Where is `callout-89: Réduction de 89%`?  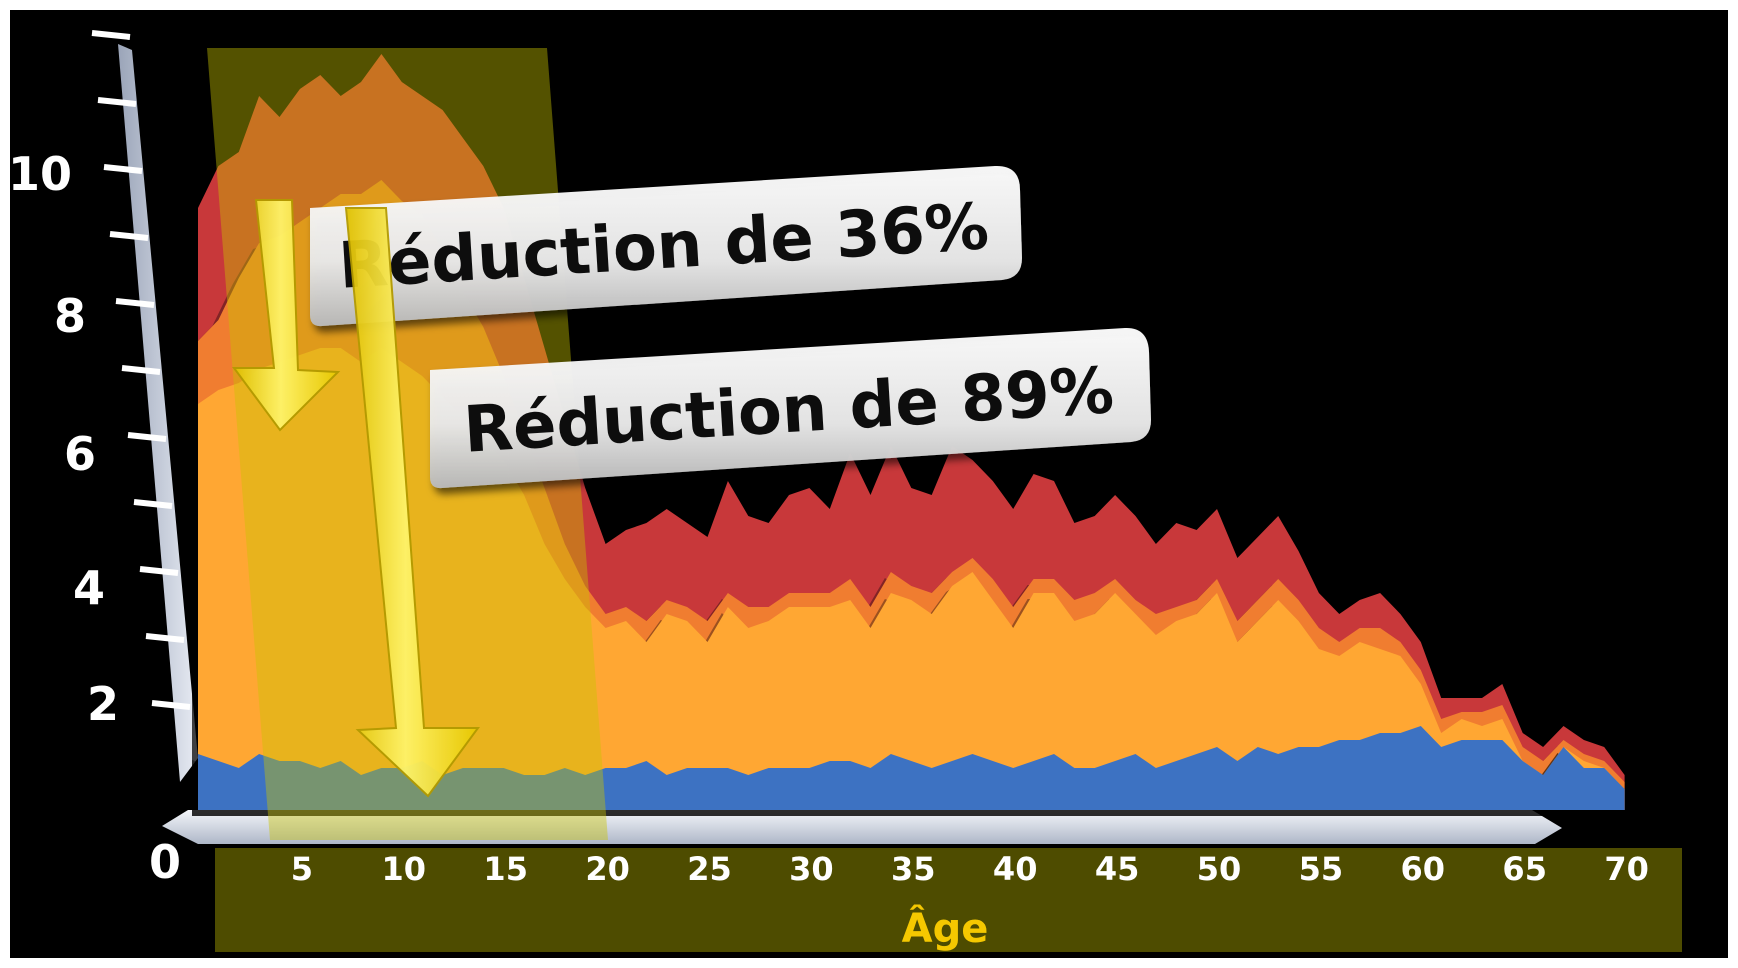 callout-89: Réduction de 89% is located at coordinates (790, 408).